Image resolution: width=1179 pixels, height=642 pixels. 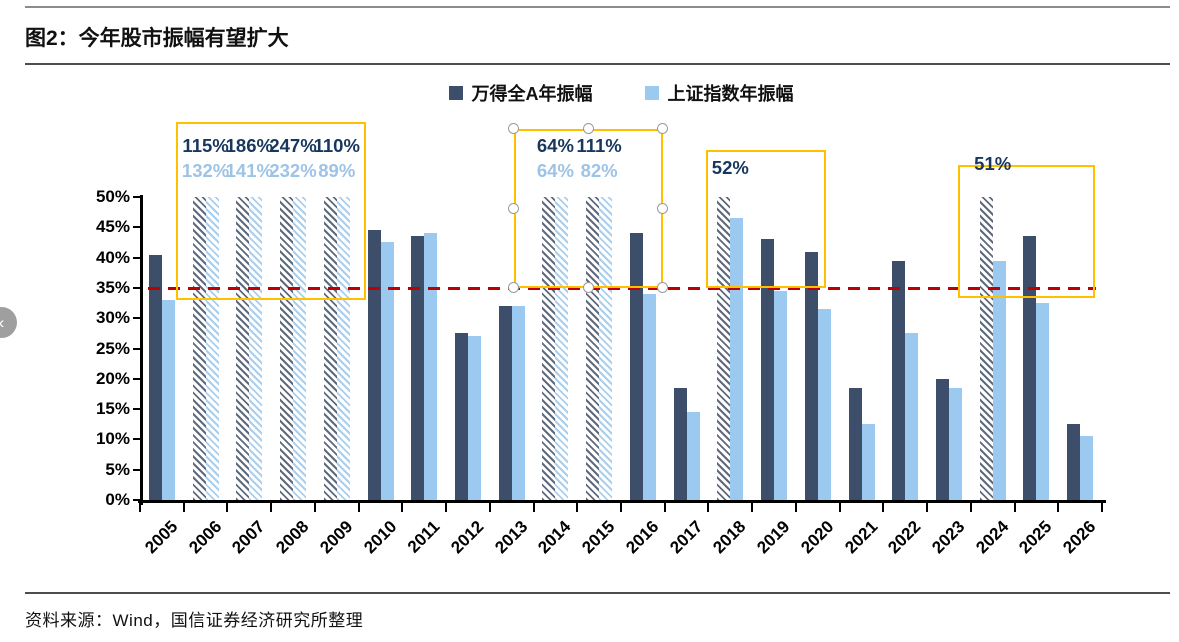 What do you see at coordinates (955, 443) in the screenshot?
I see `bar-2023-sse` at bounding box center [955, 443].